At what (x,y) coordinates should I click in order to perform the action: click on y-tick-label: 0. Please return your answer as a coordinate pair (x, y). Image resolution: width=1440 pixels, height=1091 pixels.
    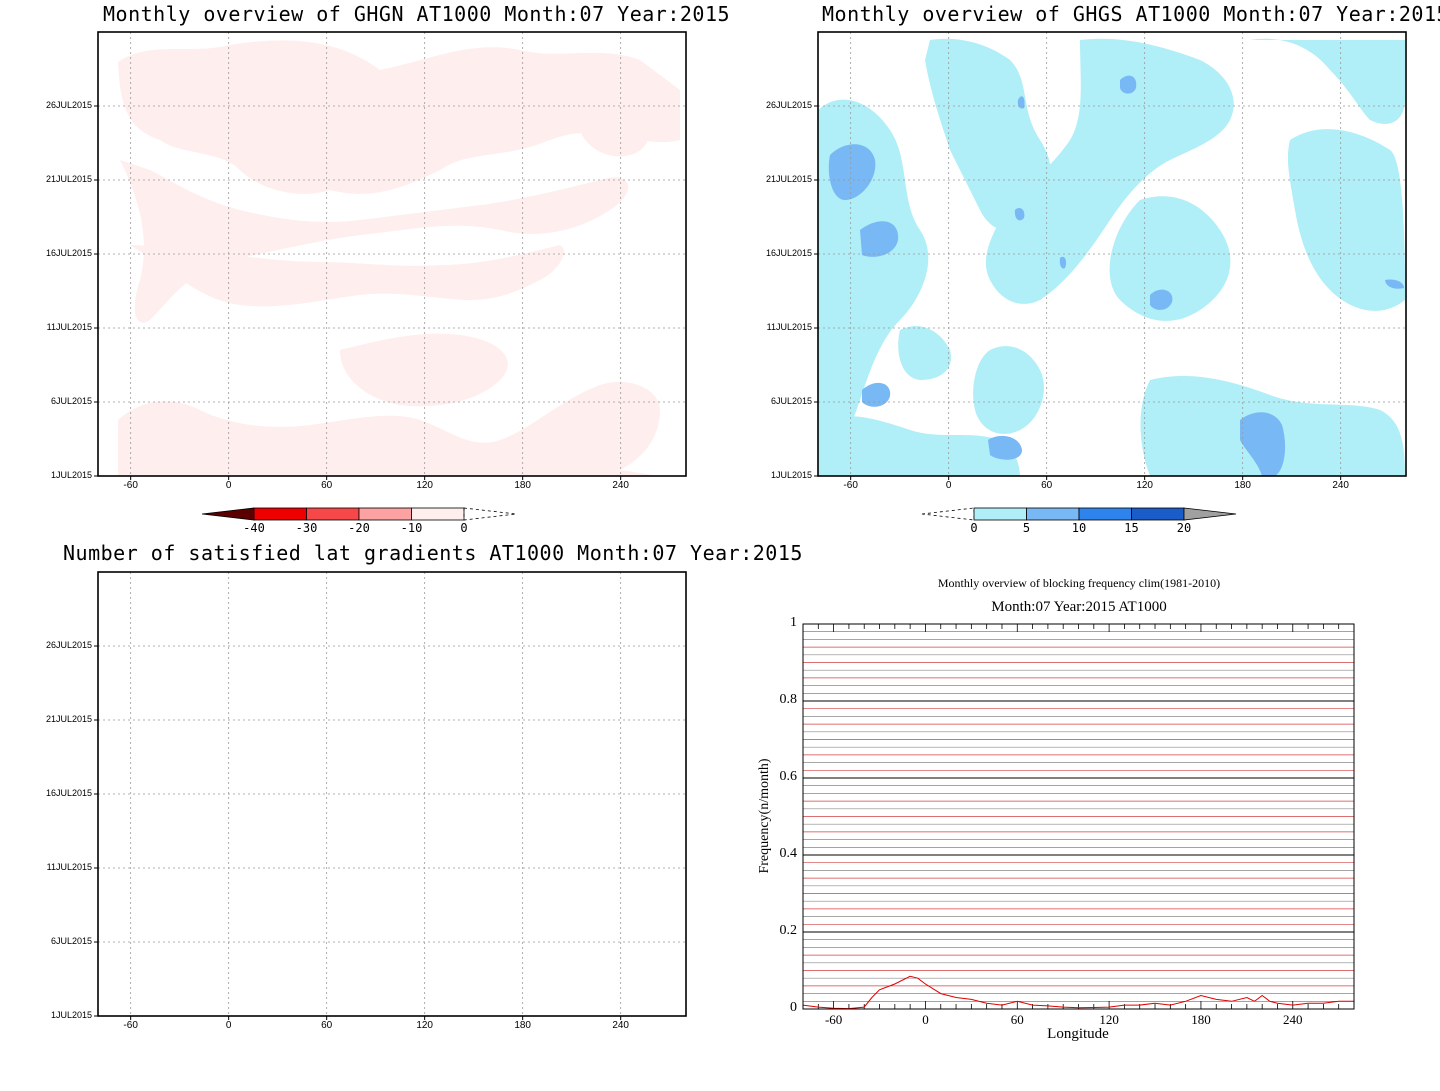
    Looking at the image, I should click on (793, 1007).